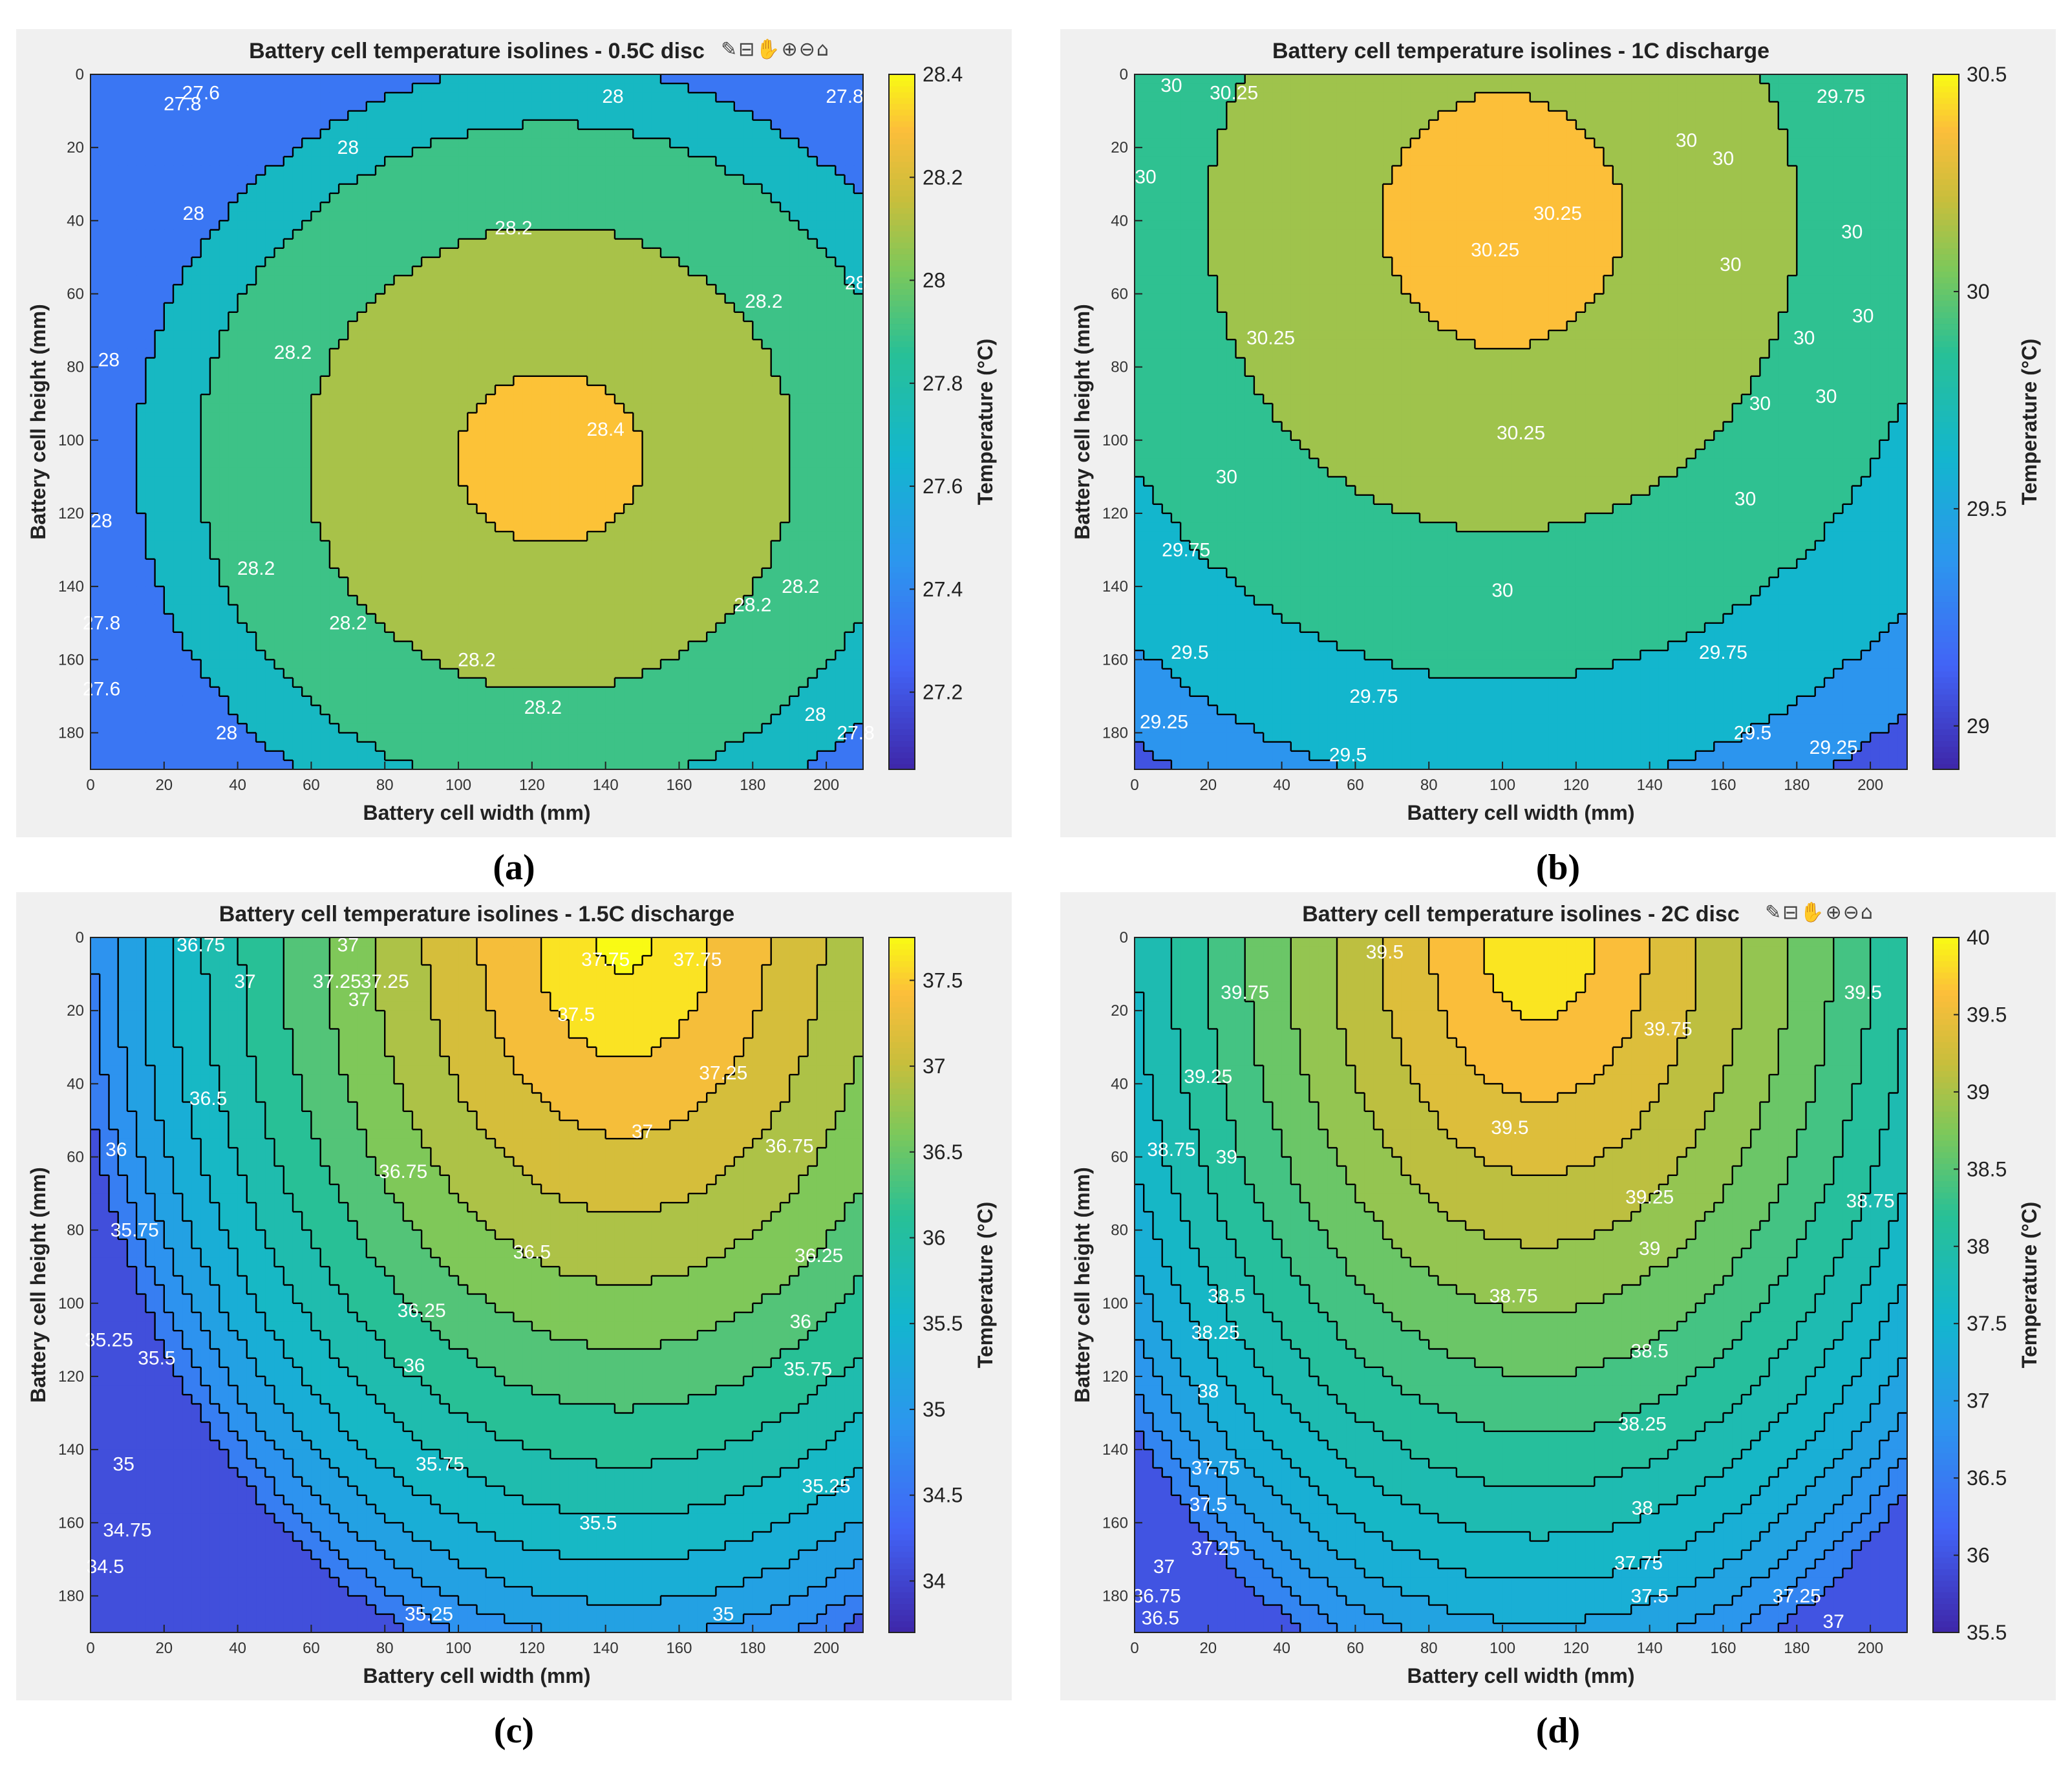 The width and height of the screenshot is (2072, 1765). Describe the element at coordinates (1978, 937) in the screenshot. I see `colorbar-tick-label: 40` at that location.